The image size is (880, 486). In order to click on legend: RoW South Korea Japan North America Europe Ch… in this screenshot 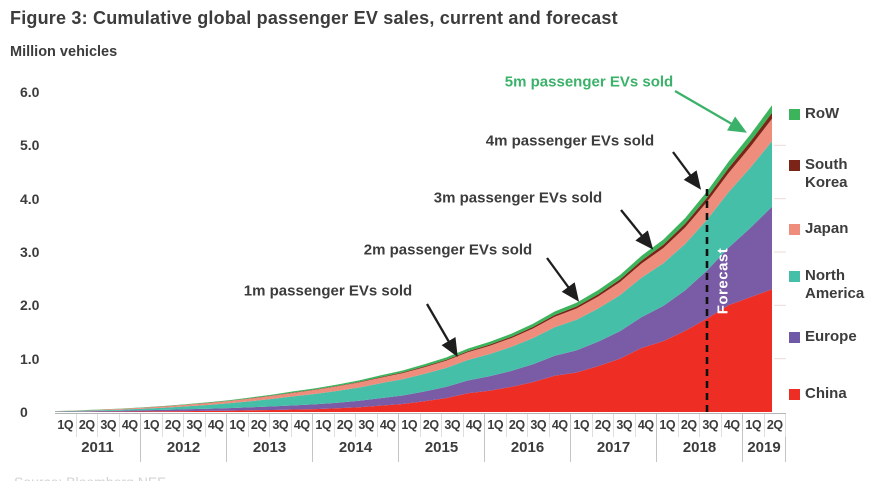, I will do `click(834, 243)`.